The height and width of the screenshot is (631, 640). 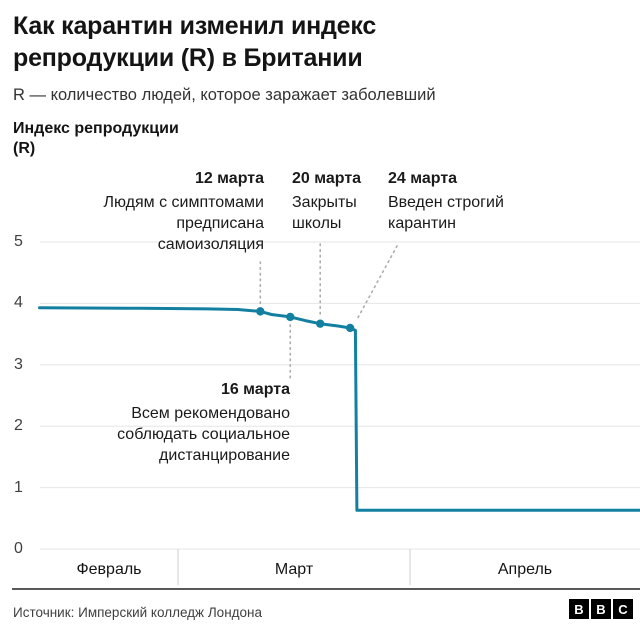 I want to click on month-label-april: Апрель, so click(x=525, y=569).